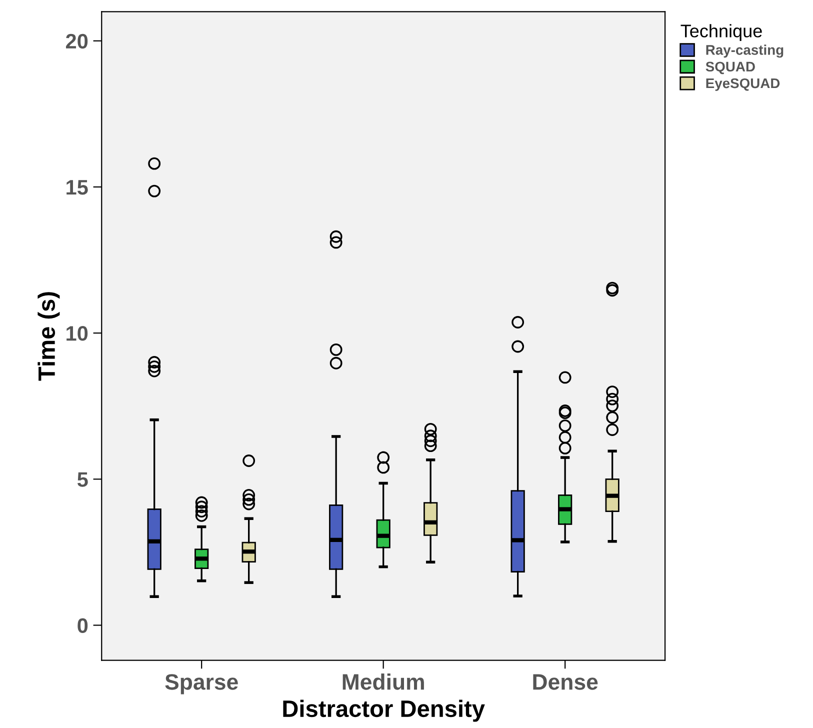  Describe the element at coordinates (83, 625) in the screenshot. I see `y-tick-label: 0` at that location.